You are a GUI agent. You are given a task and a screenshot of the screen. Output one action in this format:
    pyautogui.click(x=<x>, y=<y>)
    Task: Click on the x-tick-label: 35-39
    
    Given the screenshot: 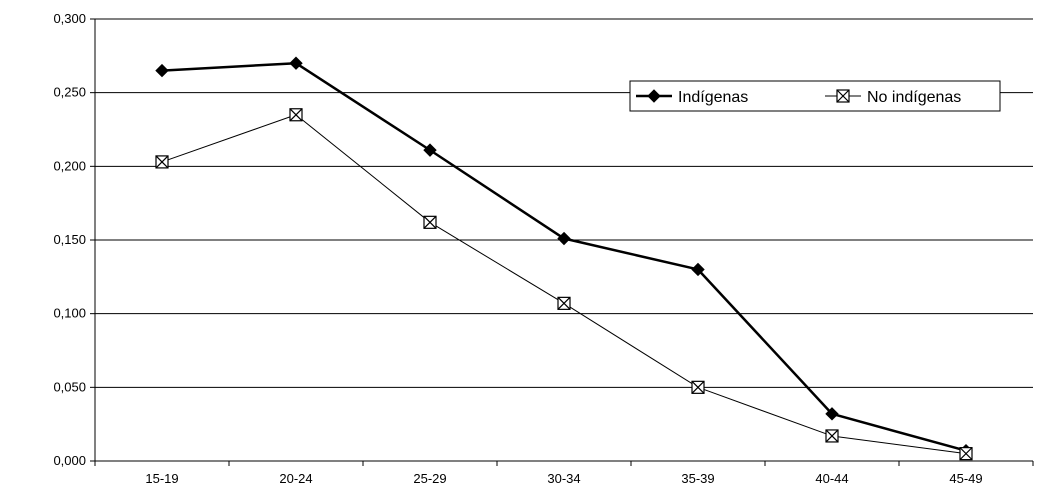 What is the action you would take?
    pyautogui.click(x=697, y=478)
    